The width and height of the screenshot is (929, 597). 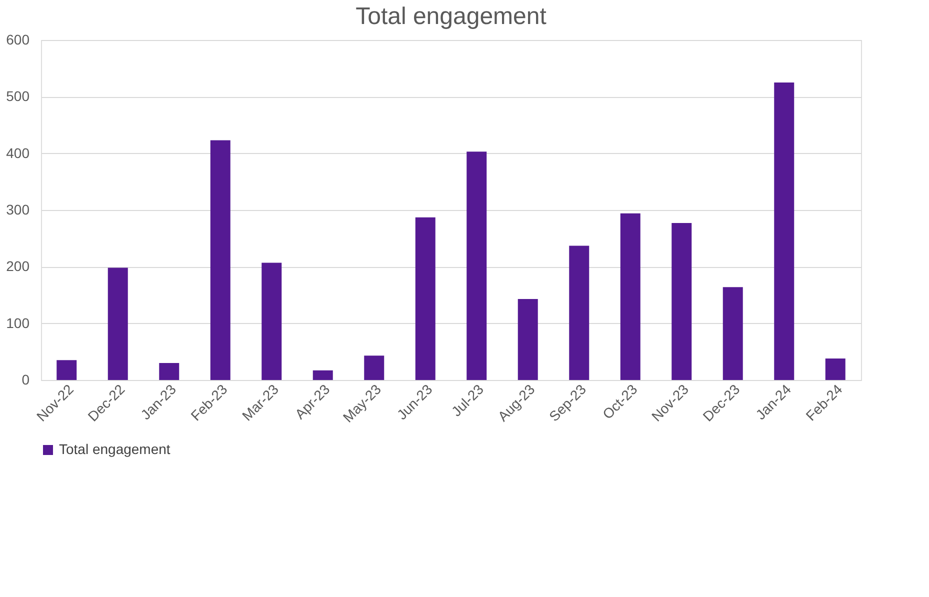 What do you see at coordinates (18, 322) in the screenshot?
I see `y-tick-label: 100` at bounding box center [18, 322].